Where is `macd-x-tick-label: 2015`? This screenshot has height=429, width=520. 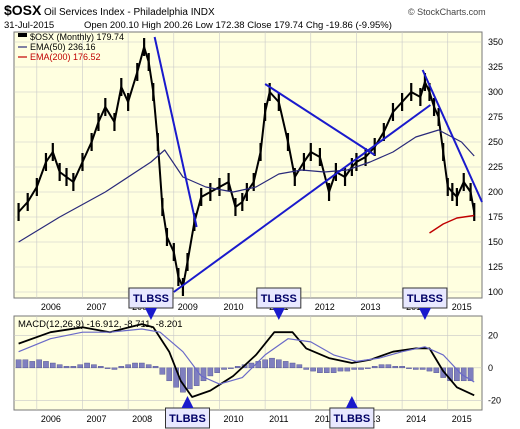 macd-x-tick-label: 2015 is located at coordinates (462, 419).